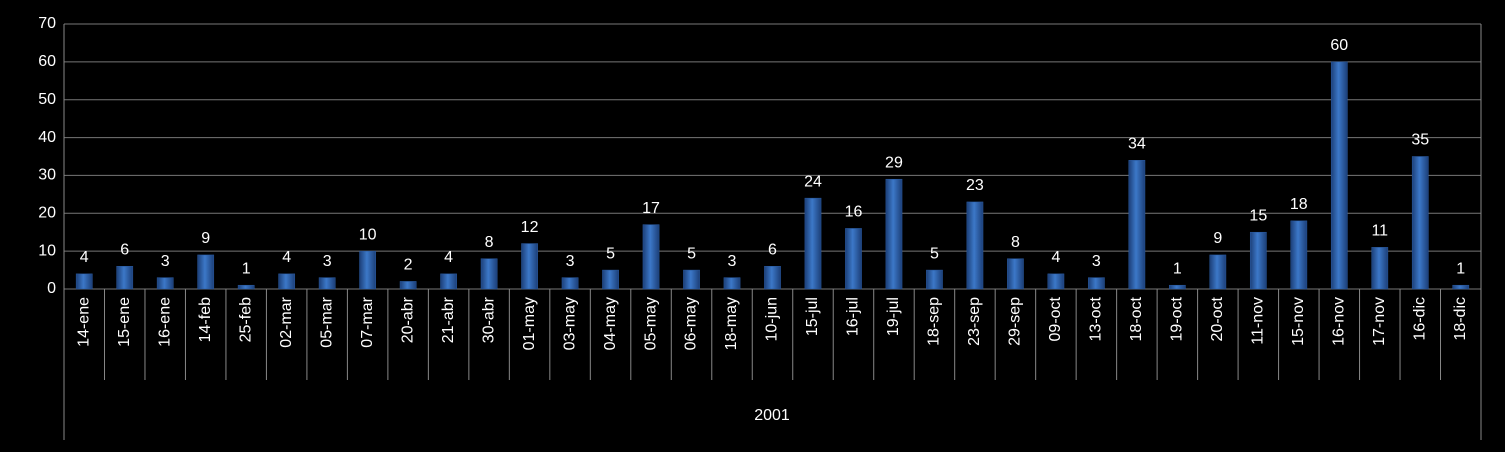  I want to click on x-tick-label: 19-oct, so click(1177, 318).